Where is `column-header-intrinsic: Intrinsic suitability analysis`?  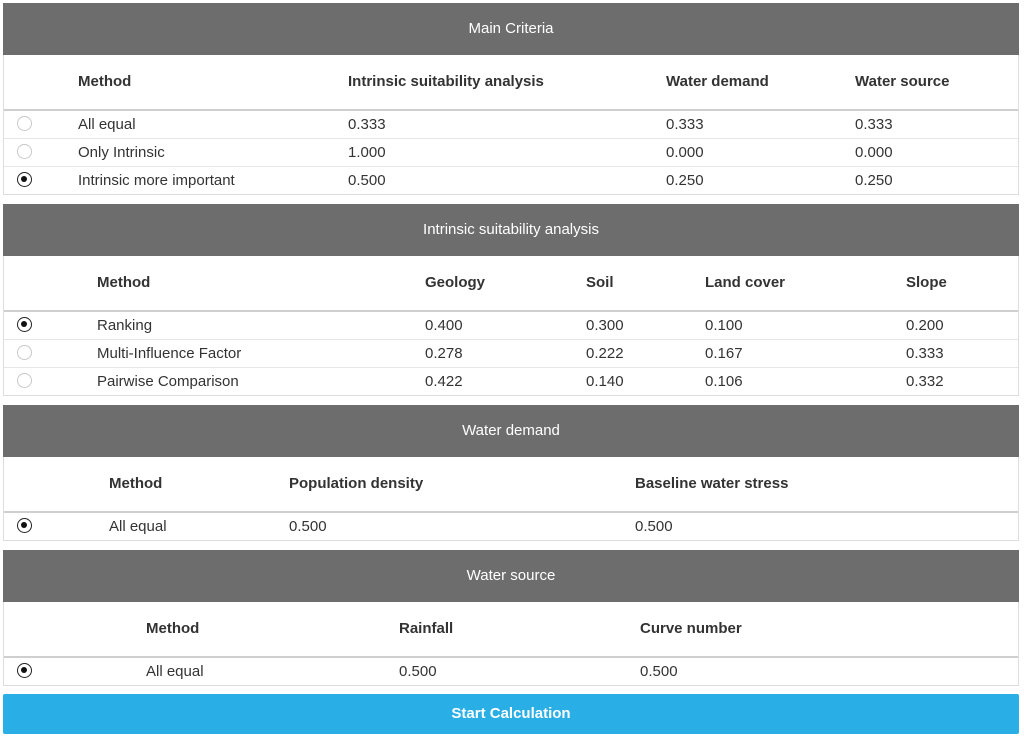 column-header-intrinsic: Intrinsic suitability analysis is located at coordinates (446, 81).